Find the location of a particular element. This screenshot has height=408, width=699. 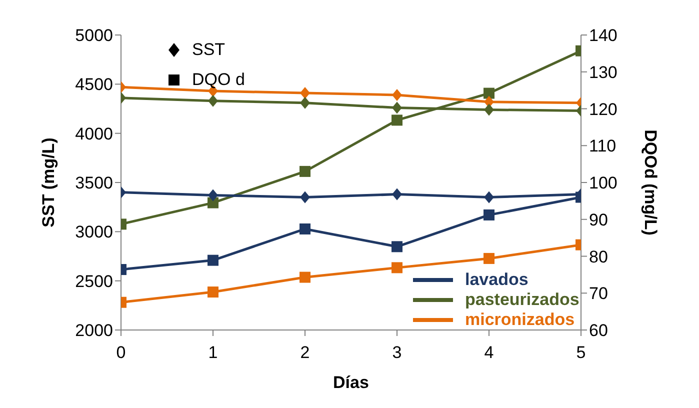

y2-tick-label: 140 is located at coordinates (603, 36).